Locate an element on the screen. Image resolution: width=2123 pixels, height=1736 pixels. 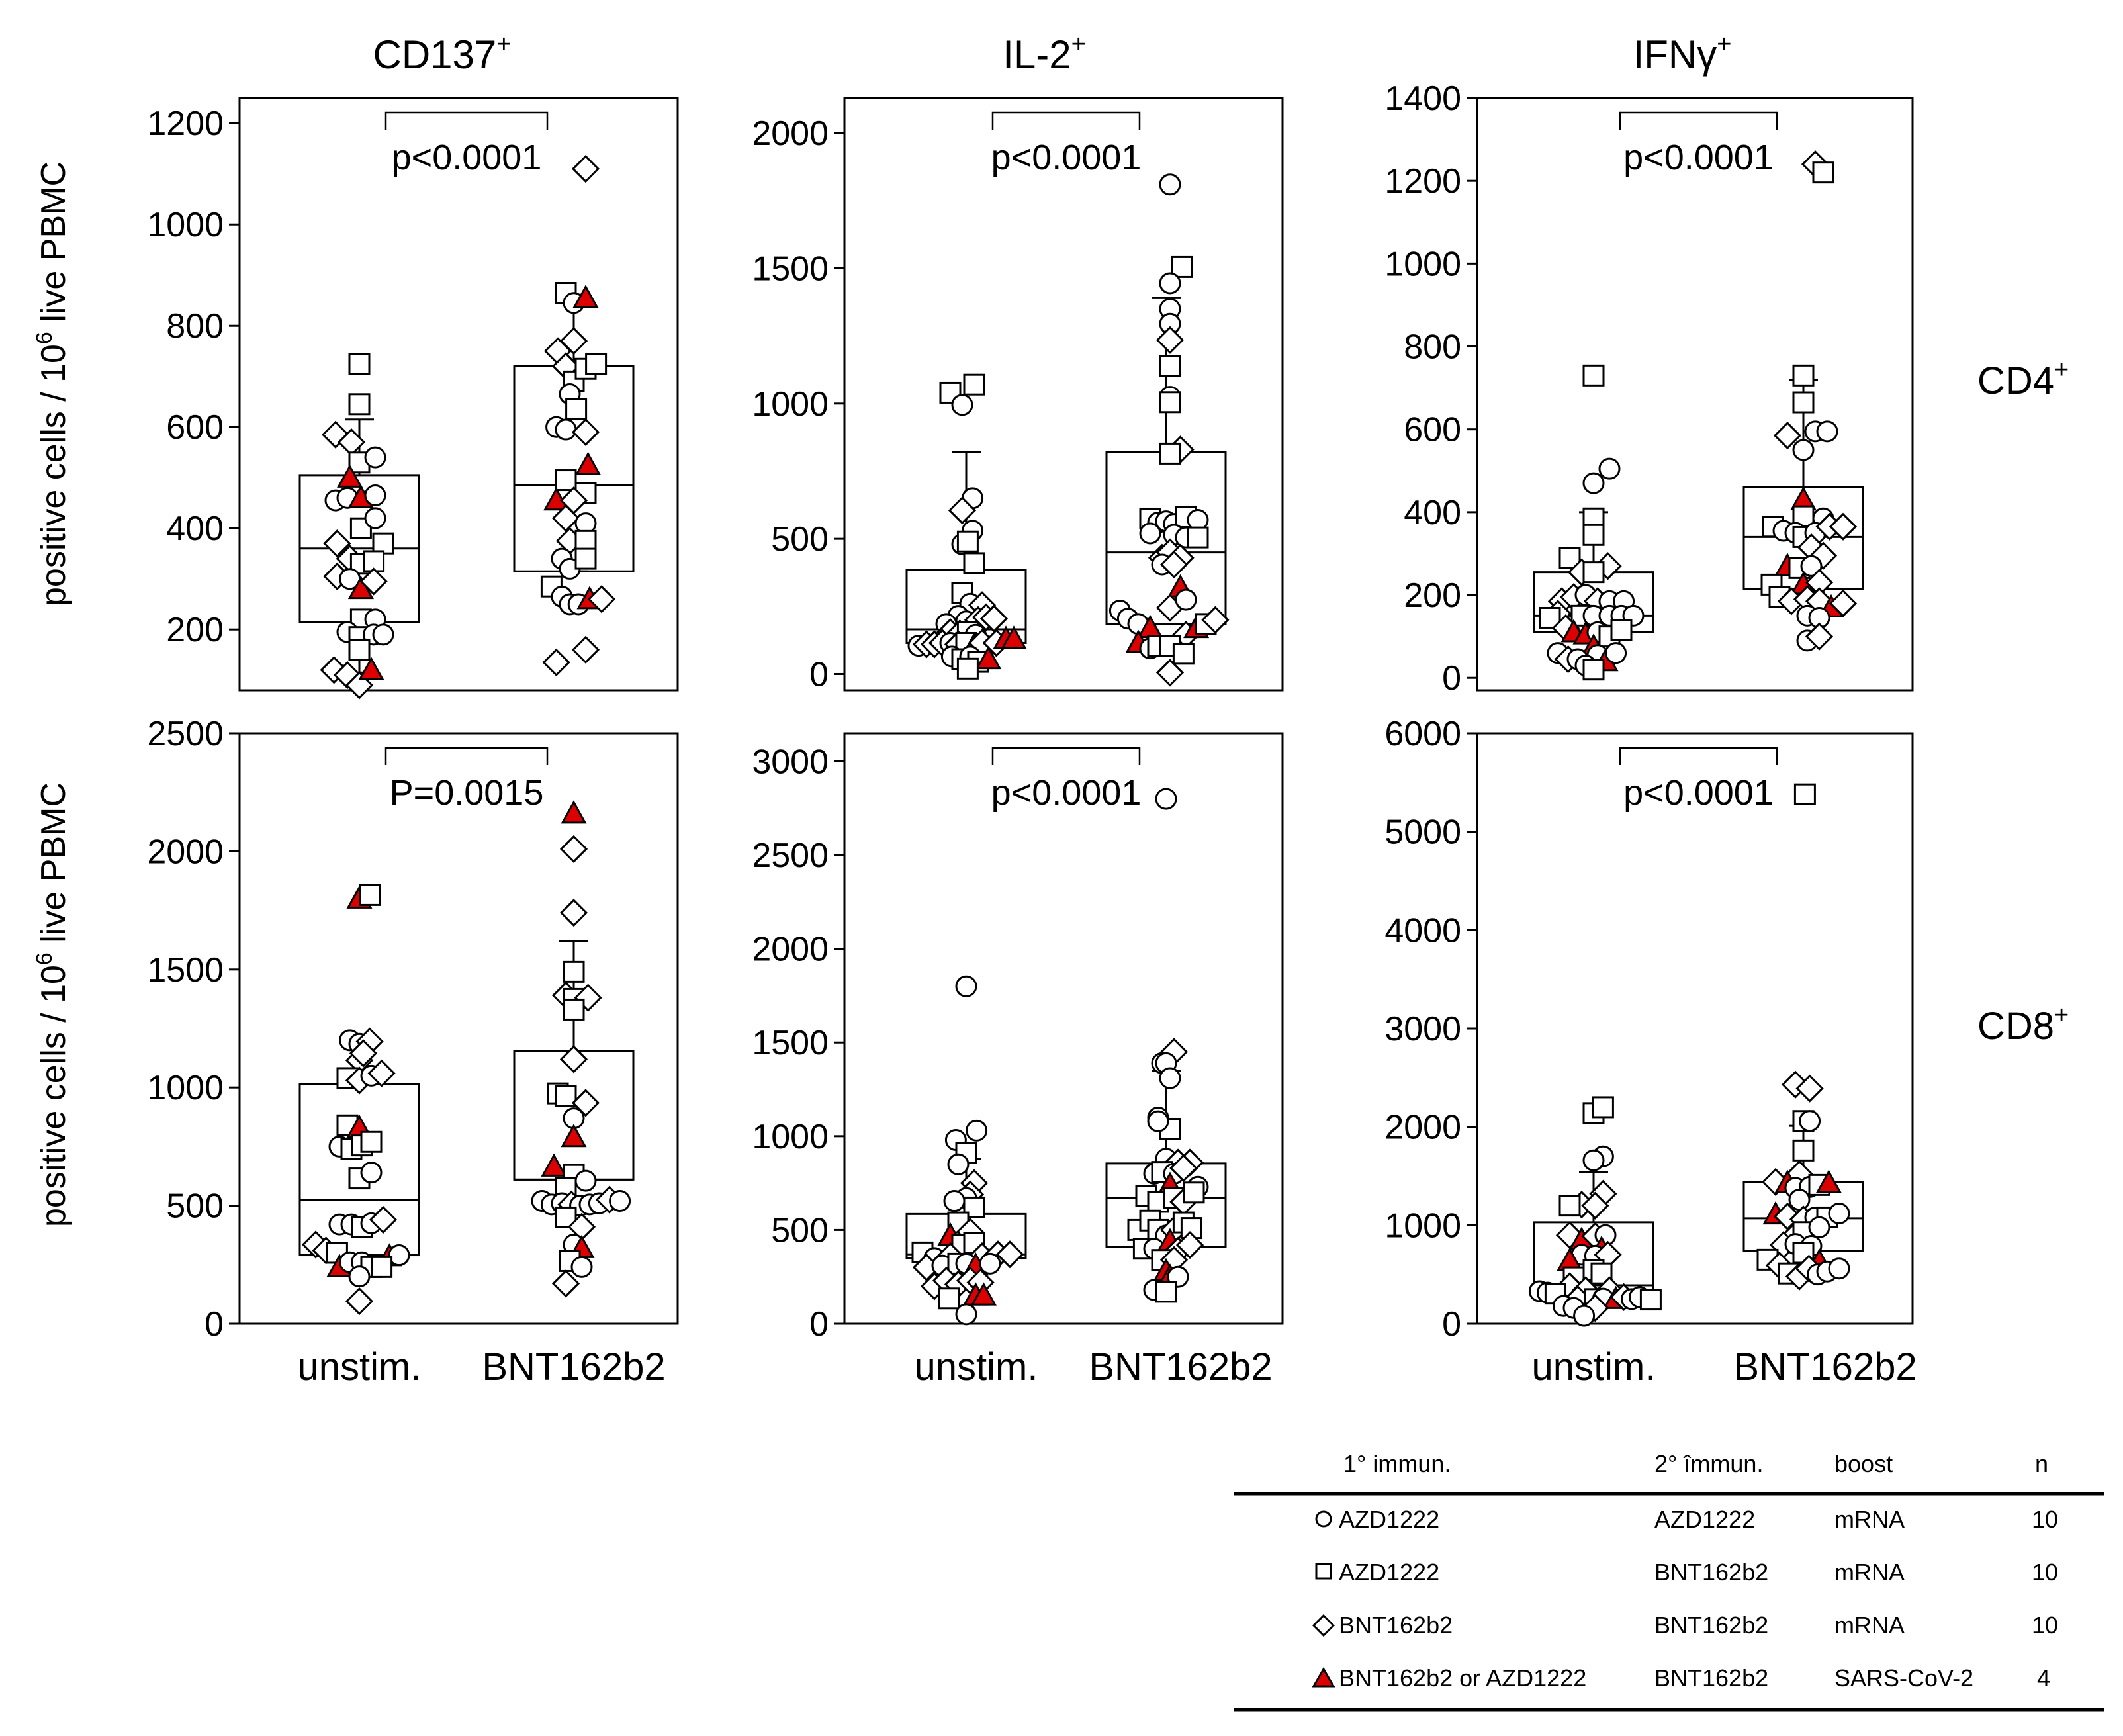
panel-cd8-ifng: 0 1000 2000 3000 4000 5000 6000 p<0.0001 is located at coordinates (1649, 1029).